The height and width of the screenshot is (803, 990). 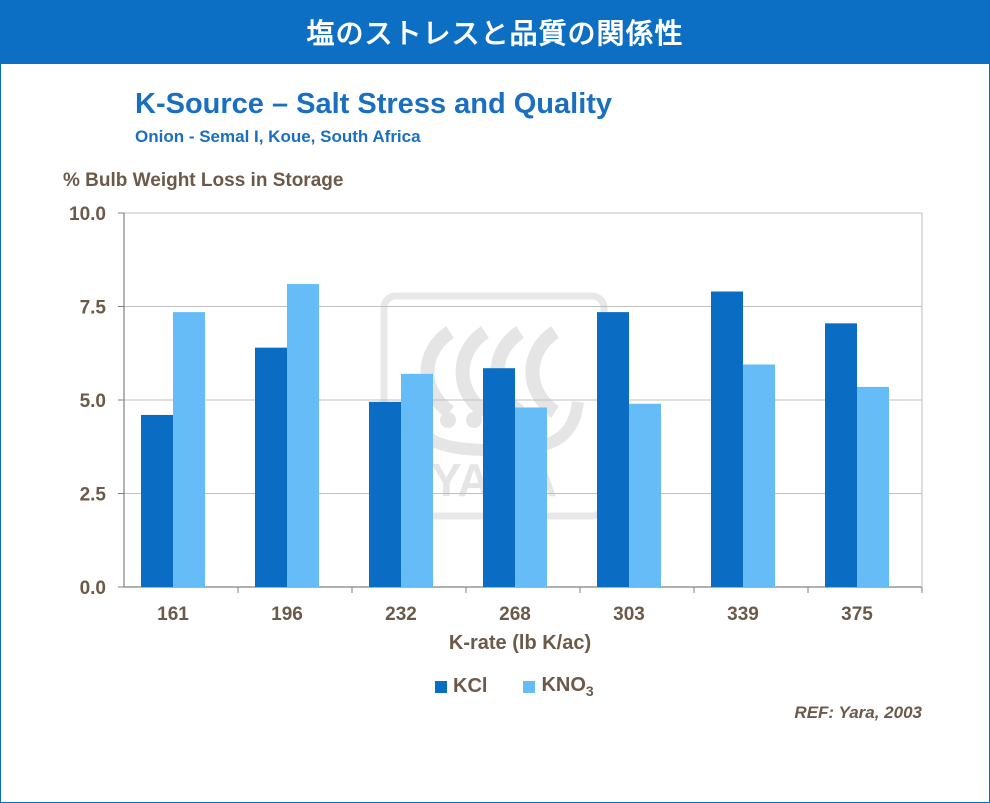 I want to click on x-tick-label: 339, so click(x=743, y=614).